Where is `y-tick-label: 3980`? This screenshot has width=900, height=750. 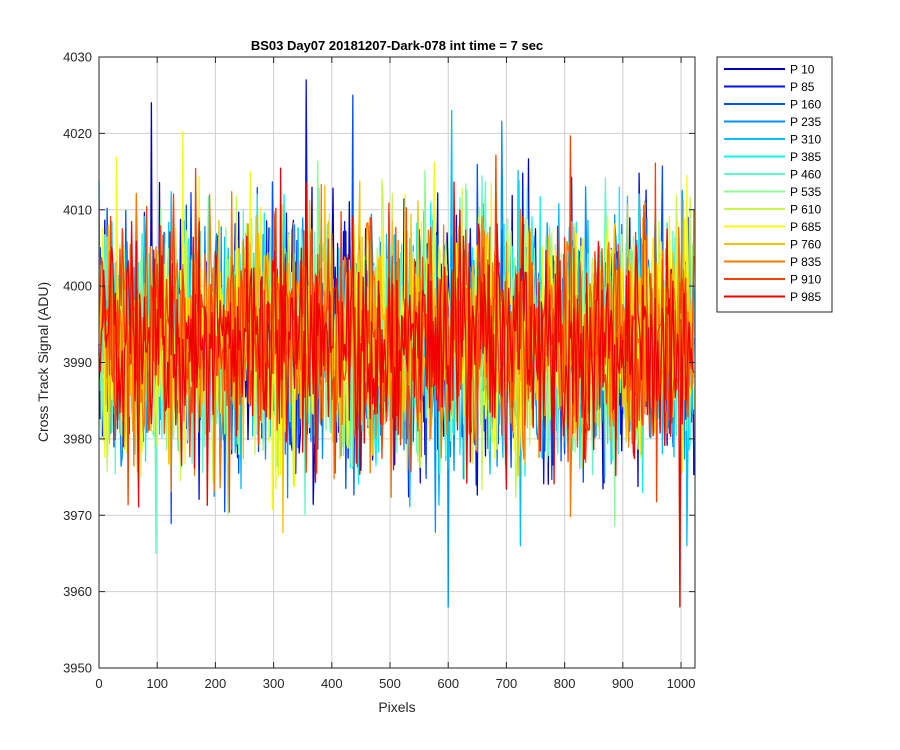 y-tick-label: 3980 is located at coordinates (77, 438).